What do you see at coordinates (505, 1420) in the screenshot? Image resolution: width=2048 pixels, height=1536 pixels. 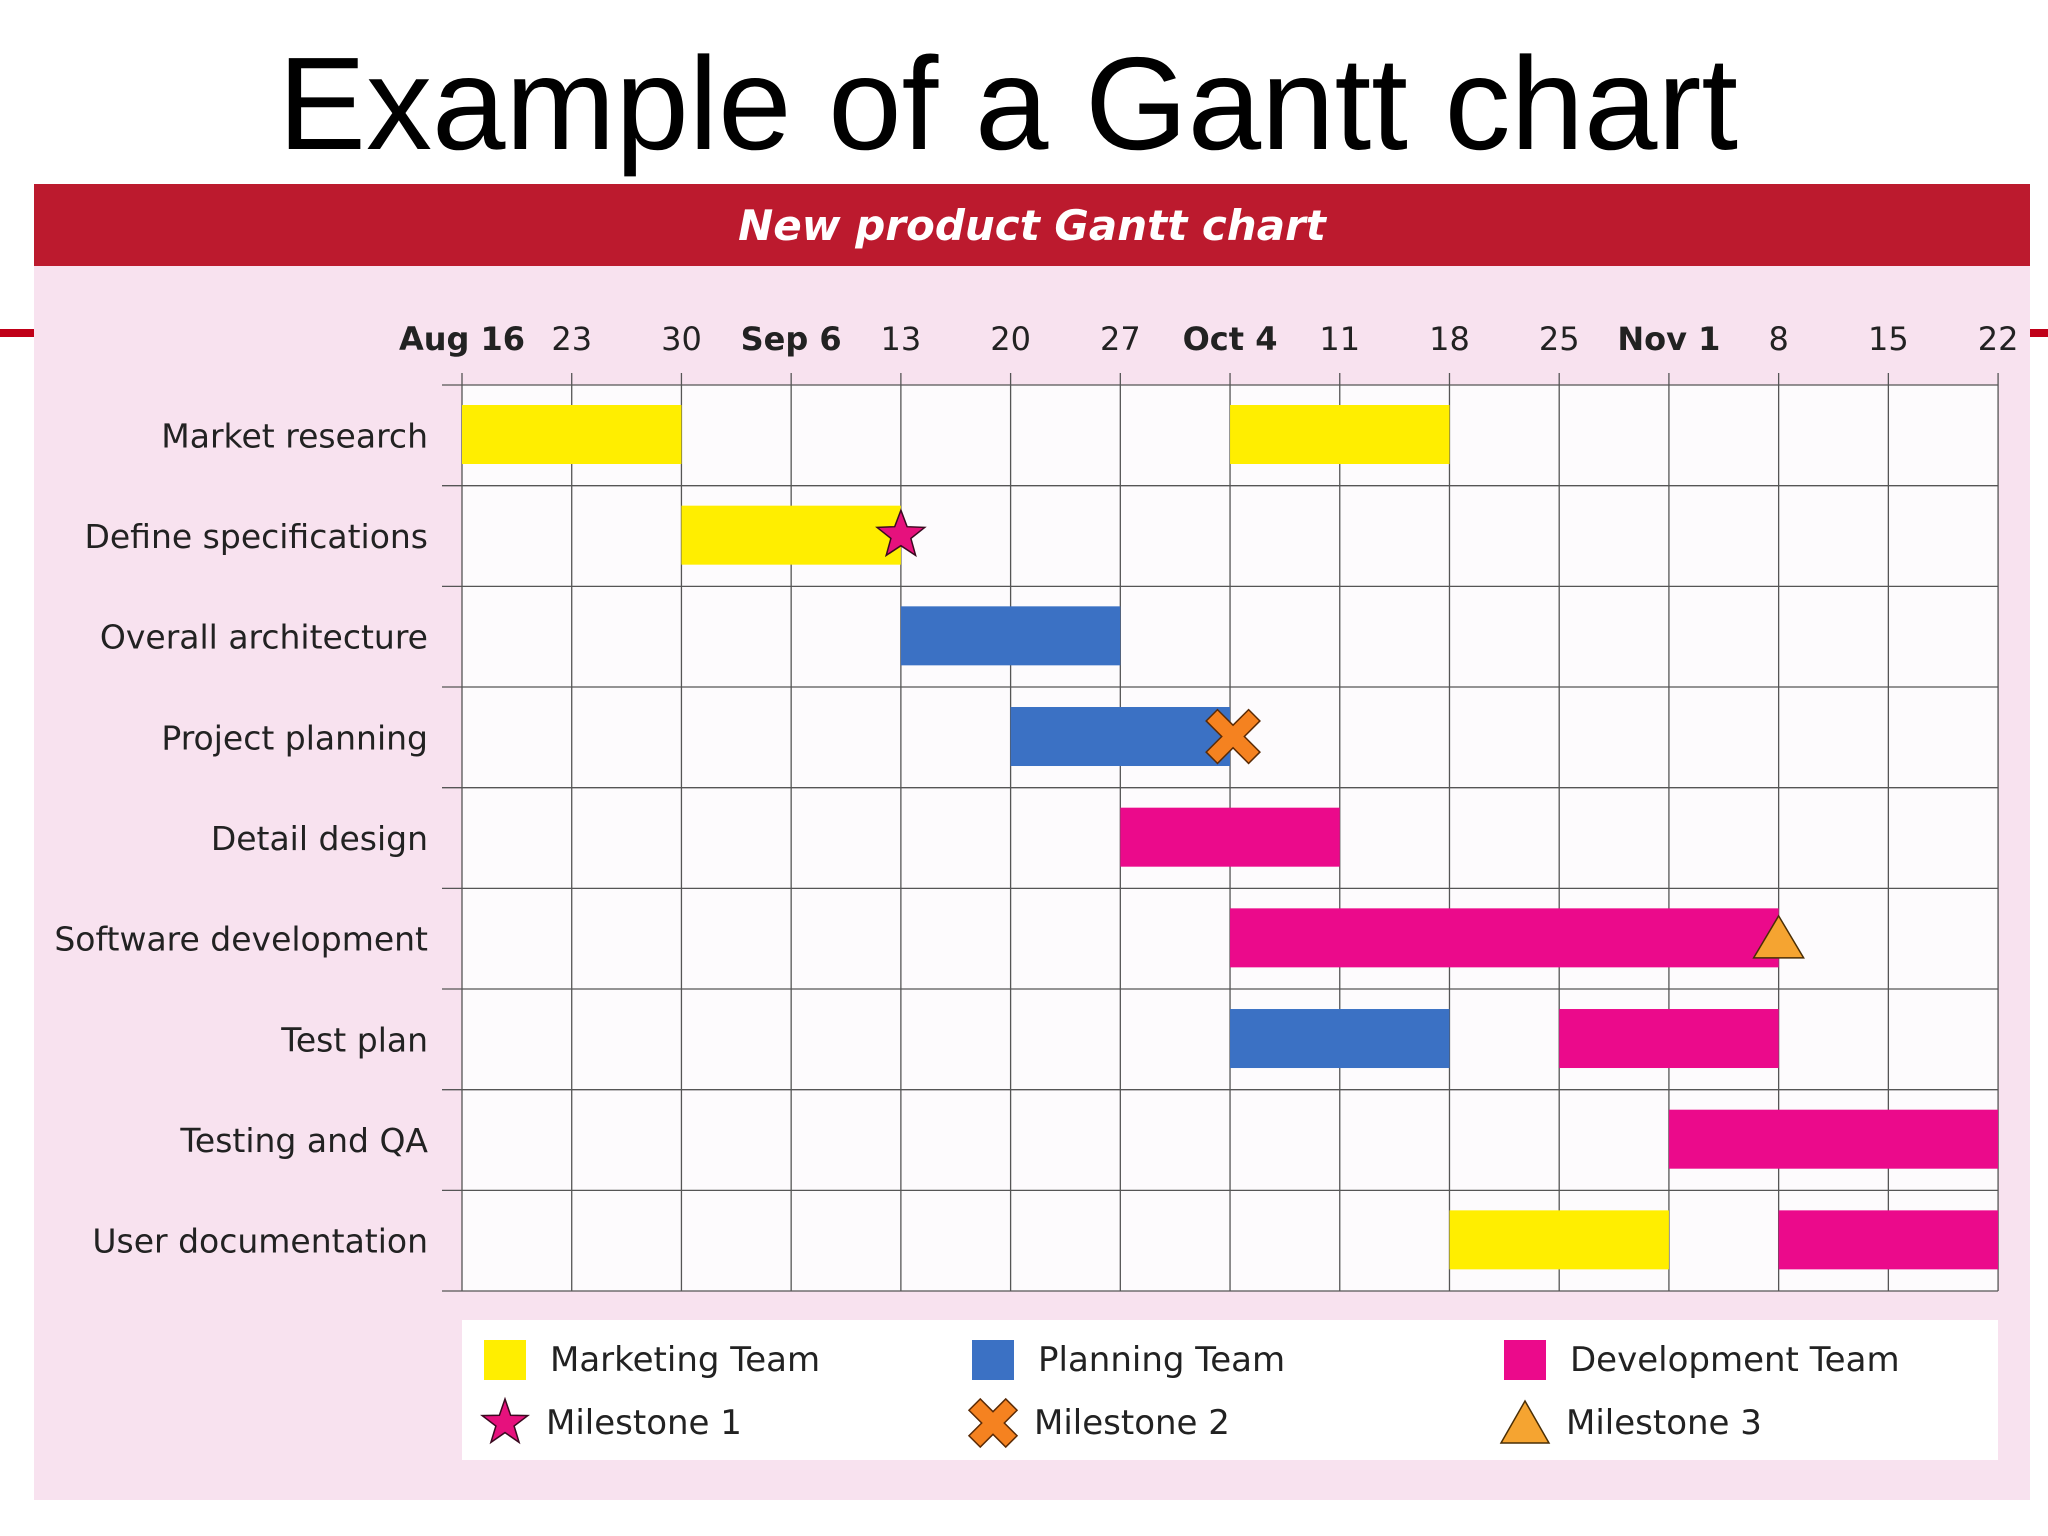 I see `star-icon` at bounding box center [505, 1420].